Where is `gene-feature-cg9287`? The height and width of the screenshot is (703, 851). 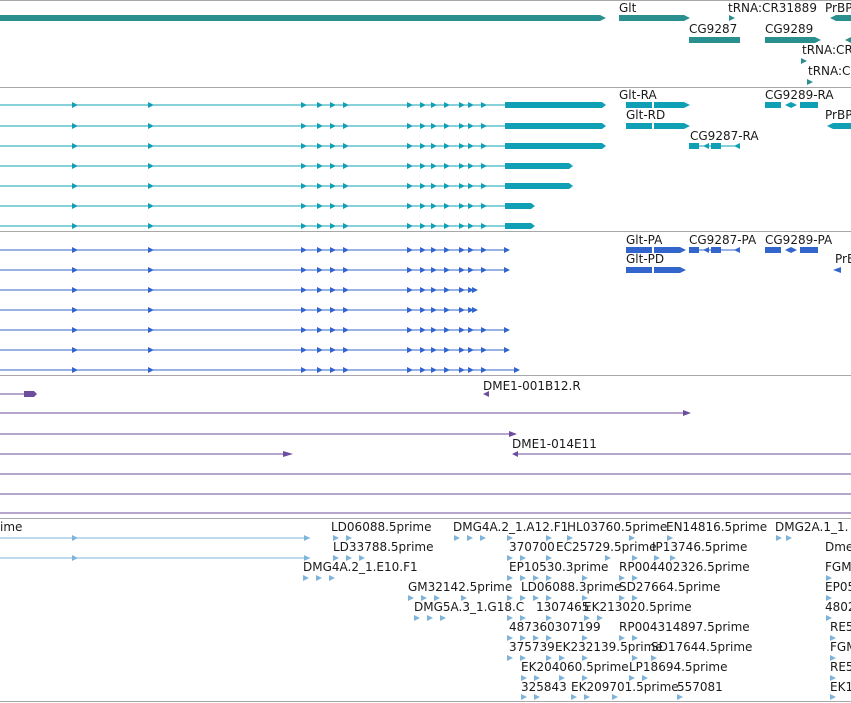
gene-feature-cg9287 is located at coordinates (714, 40).